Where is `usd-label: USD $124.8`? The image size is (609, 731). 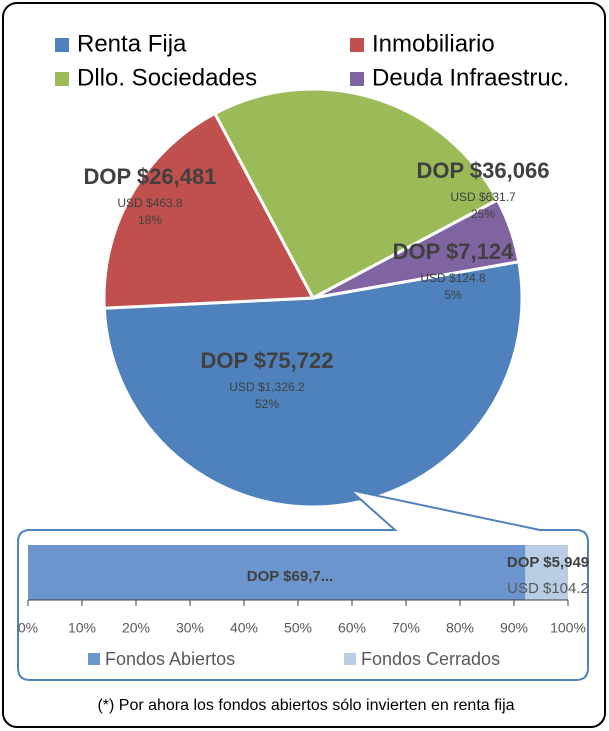 usd-label: USD $124.8 is located at coordinates (453, 278).